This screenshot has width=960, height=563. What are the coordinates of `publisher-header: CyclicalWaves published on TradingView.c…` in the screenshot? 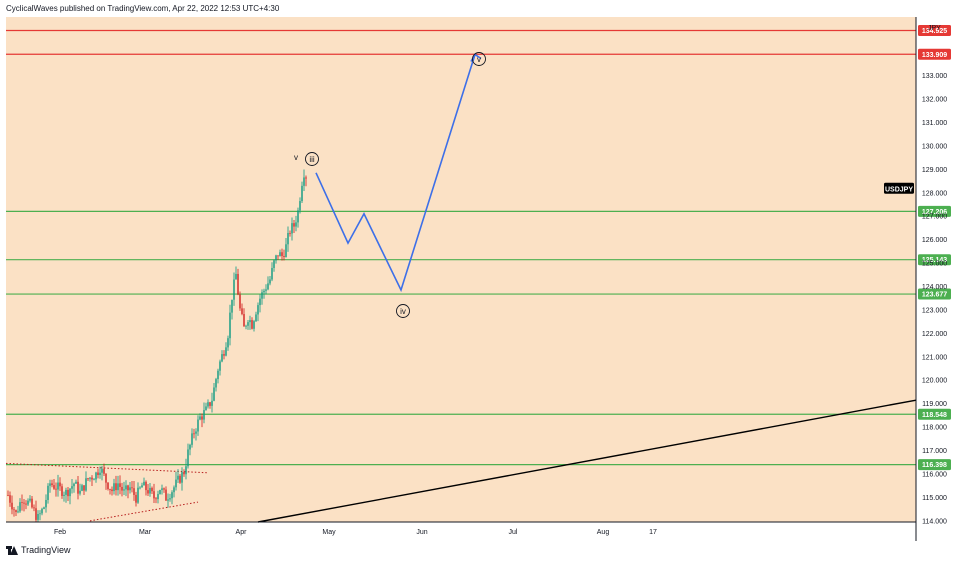 It's located at (143, 8).